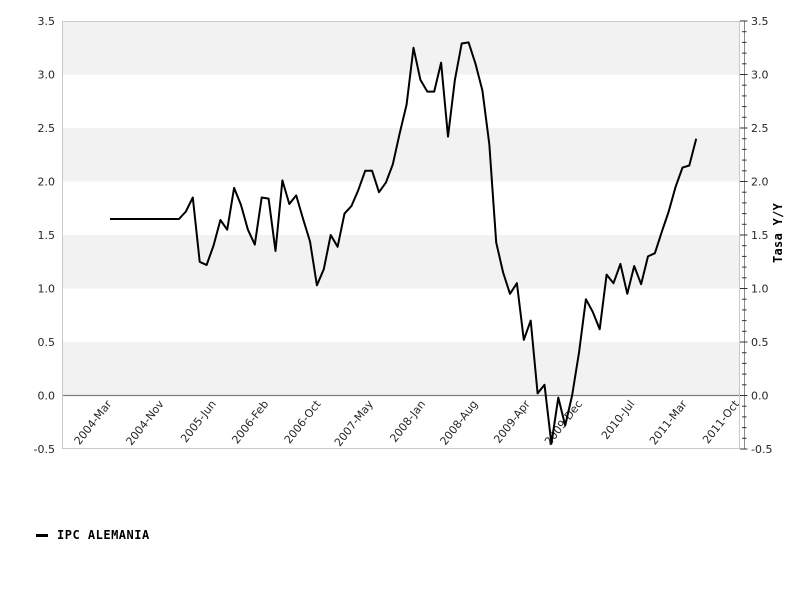 The width and height of the screenshot is (800, 600). Describe the element at coordinates (760, 182) in the screenshot. I see `y-tick-label-right: 2.0` at that location.